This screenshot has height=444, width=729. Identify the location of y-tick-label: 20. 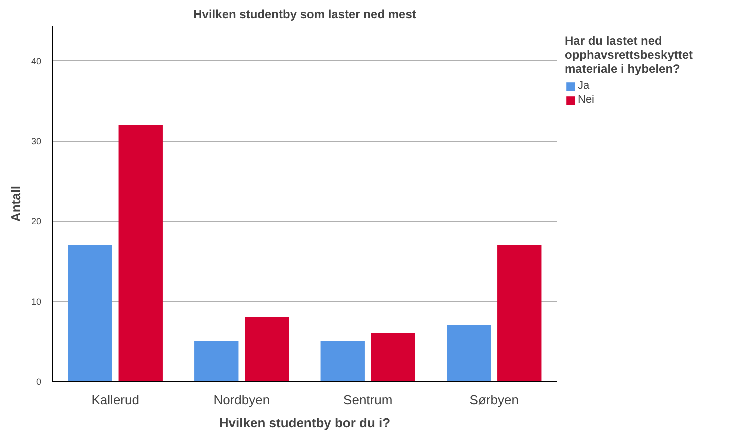
(36, 221).